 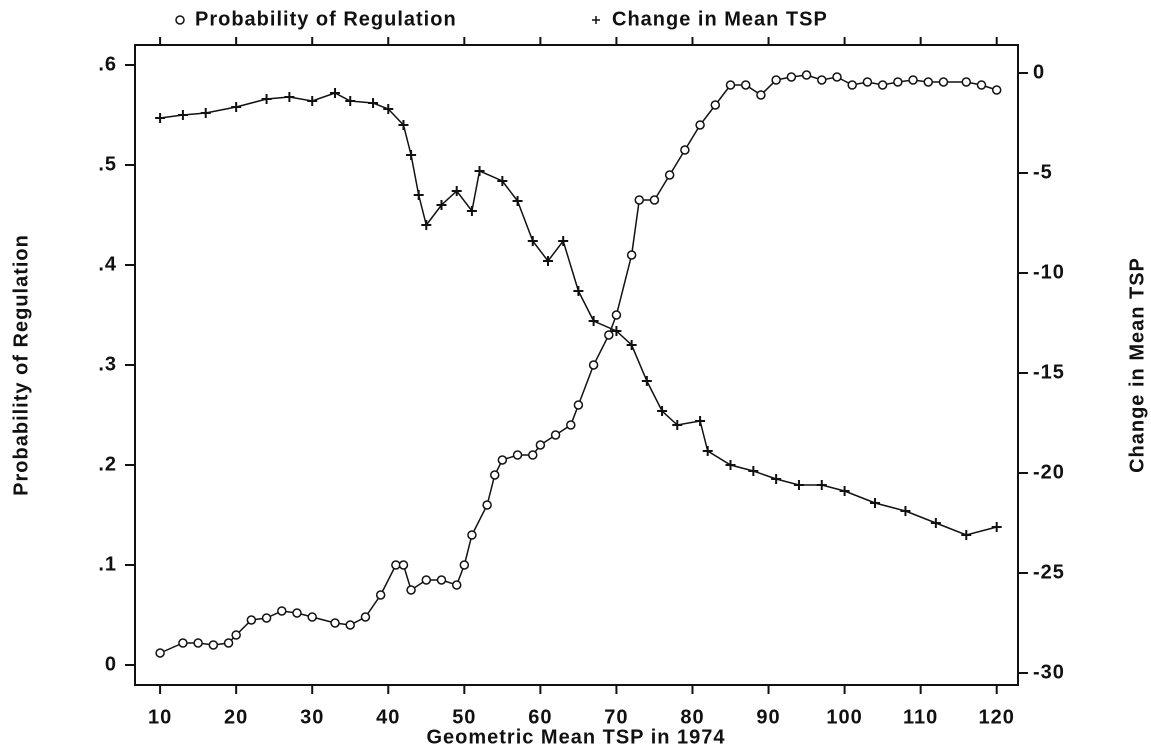 I want to click on y-tick-label: .1, so click(x=107, y=564).